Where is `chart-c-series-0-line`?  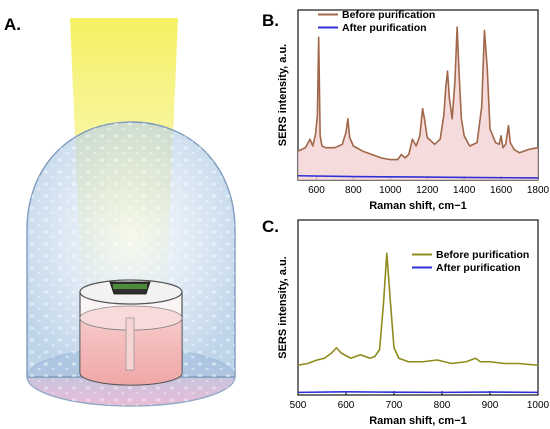
chart-c-series-0-line is located at coordinates (418, 309).